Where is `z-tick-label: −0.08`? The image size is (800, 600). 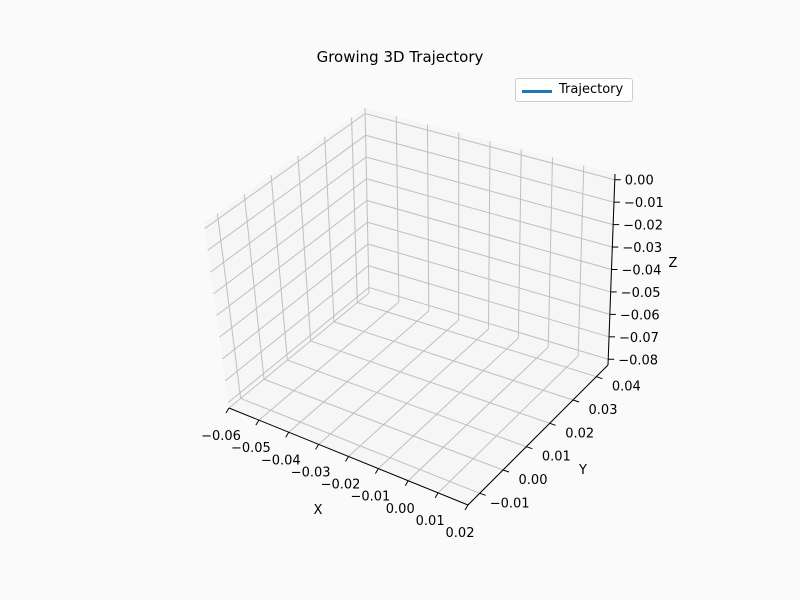 z-tick-label: −0.08 is located at coordinates (638, 360).